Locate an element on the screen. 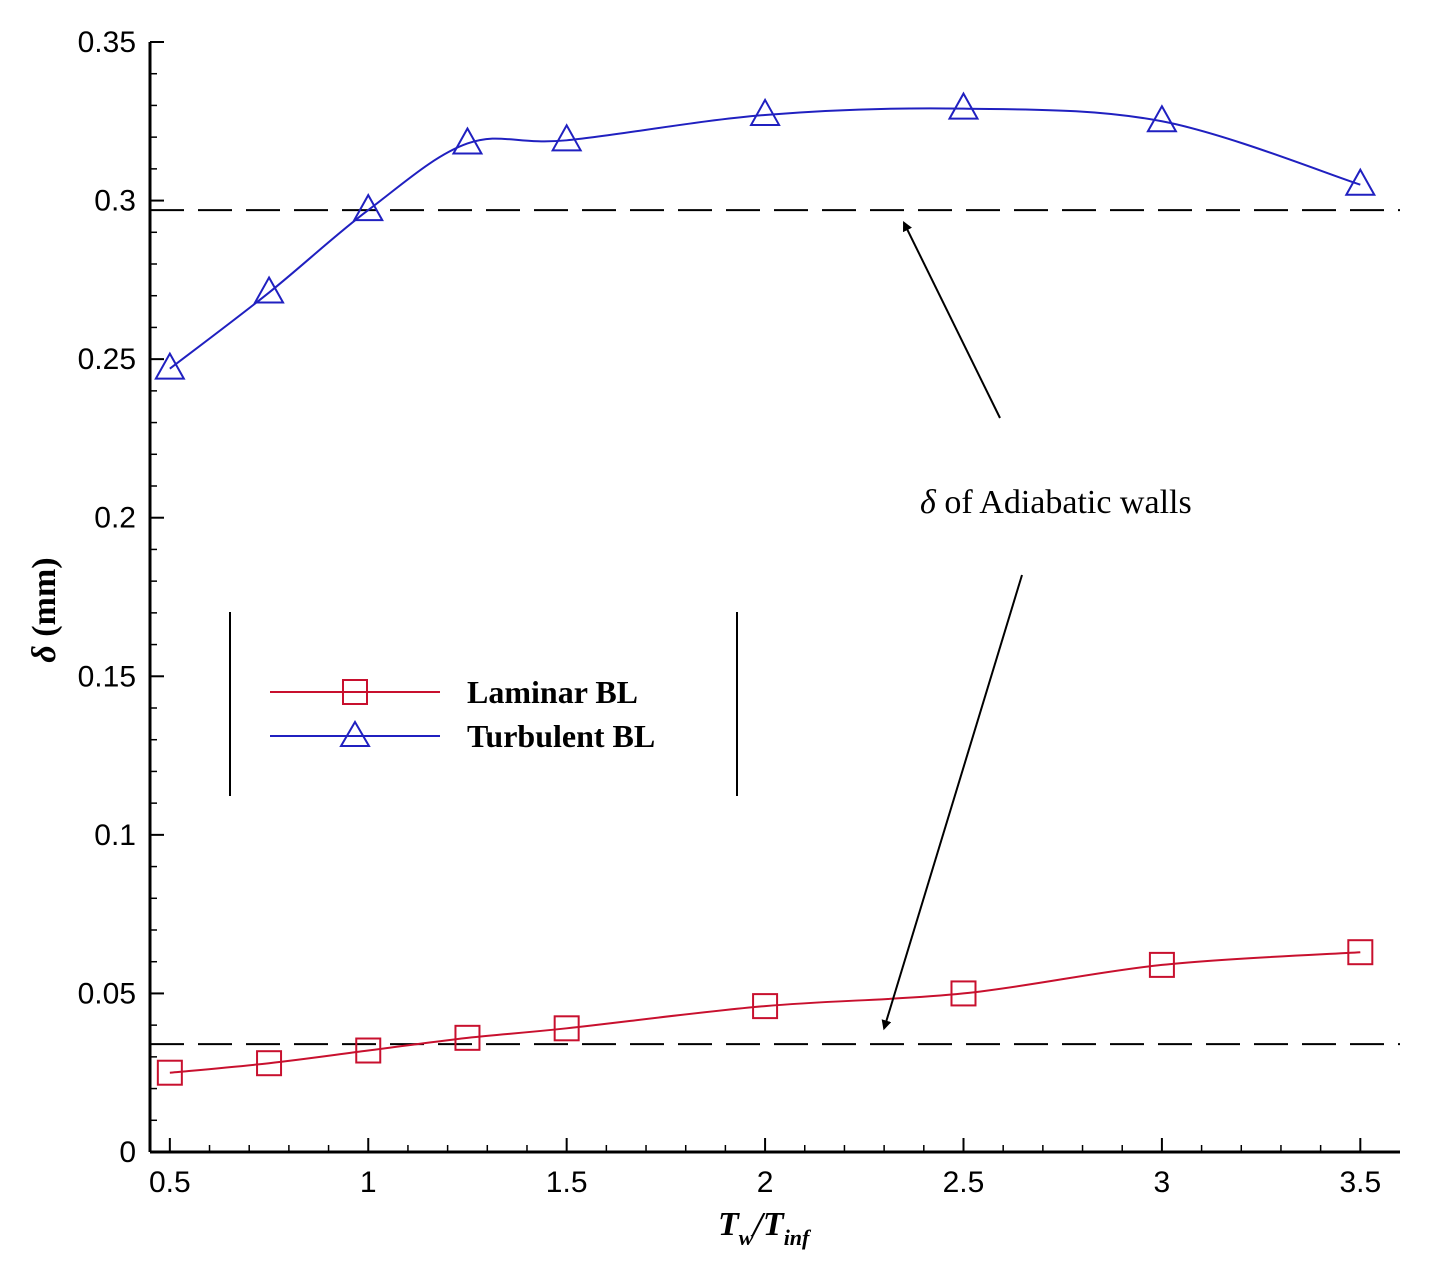 This screenshot has height=1272, width=1445. legend-marker-turbulent is located at coordinates (355, 733).